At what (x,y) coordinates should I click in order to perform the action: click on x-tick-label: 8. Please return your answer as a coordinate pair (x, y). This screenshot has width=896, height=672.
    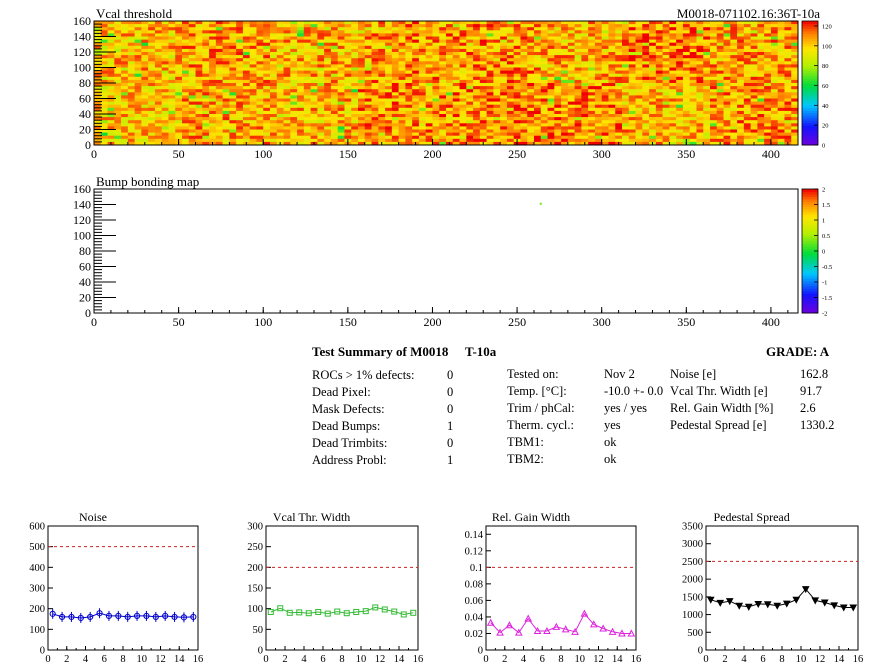
    Looking at the image, I should click on (341, 659).